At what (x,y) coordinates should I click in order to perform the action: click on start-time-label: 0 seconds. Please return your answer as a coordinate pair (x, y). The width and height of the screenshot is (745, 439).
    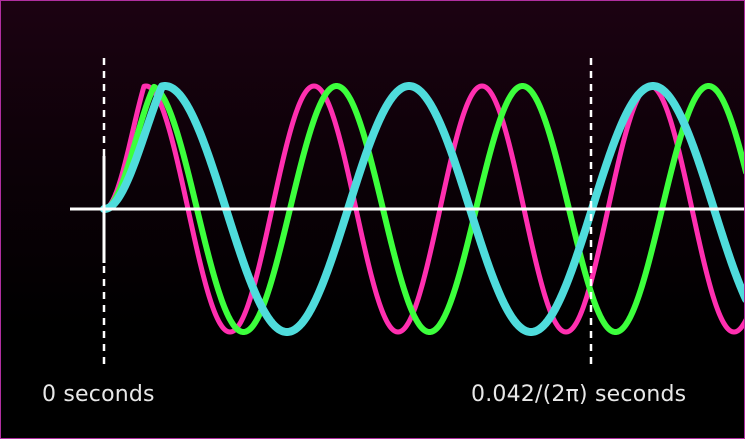
    Looking at the image, I should click on (98, 394).